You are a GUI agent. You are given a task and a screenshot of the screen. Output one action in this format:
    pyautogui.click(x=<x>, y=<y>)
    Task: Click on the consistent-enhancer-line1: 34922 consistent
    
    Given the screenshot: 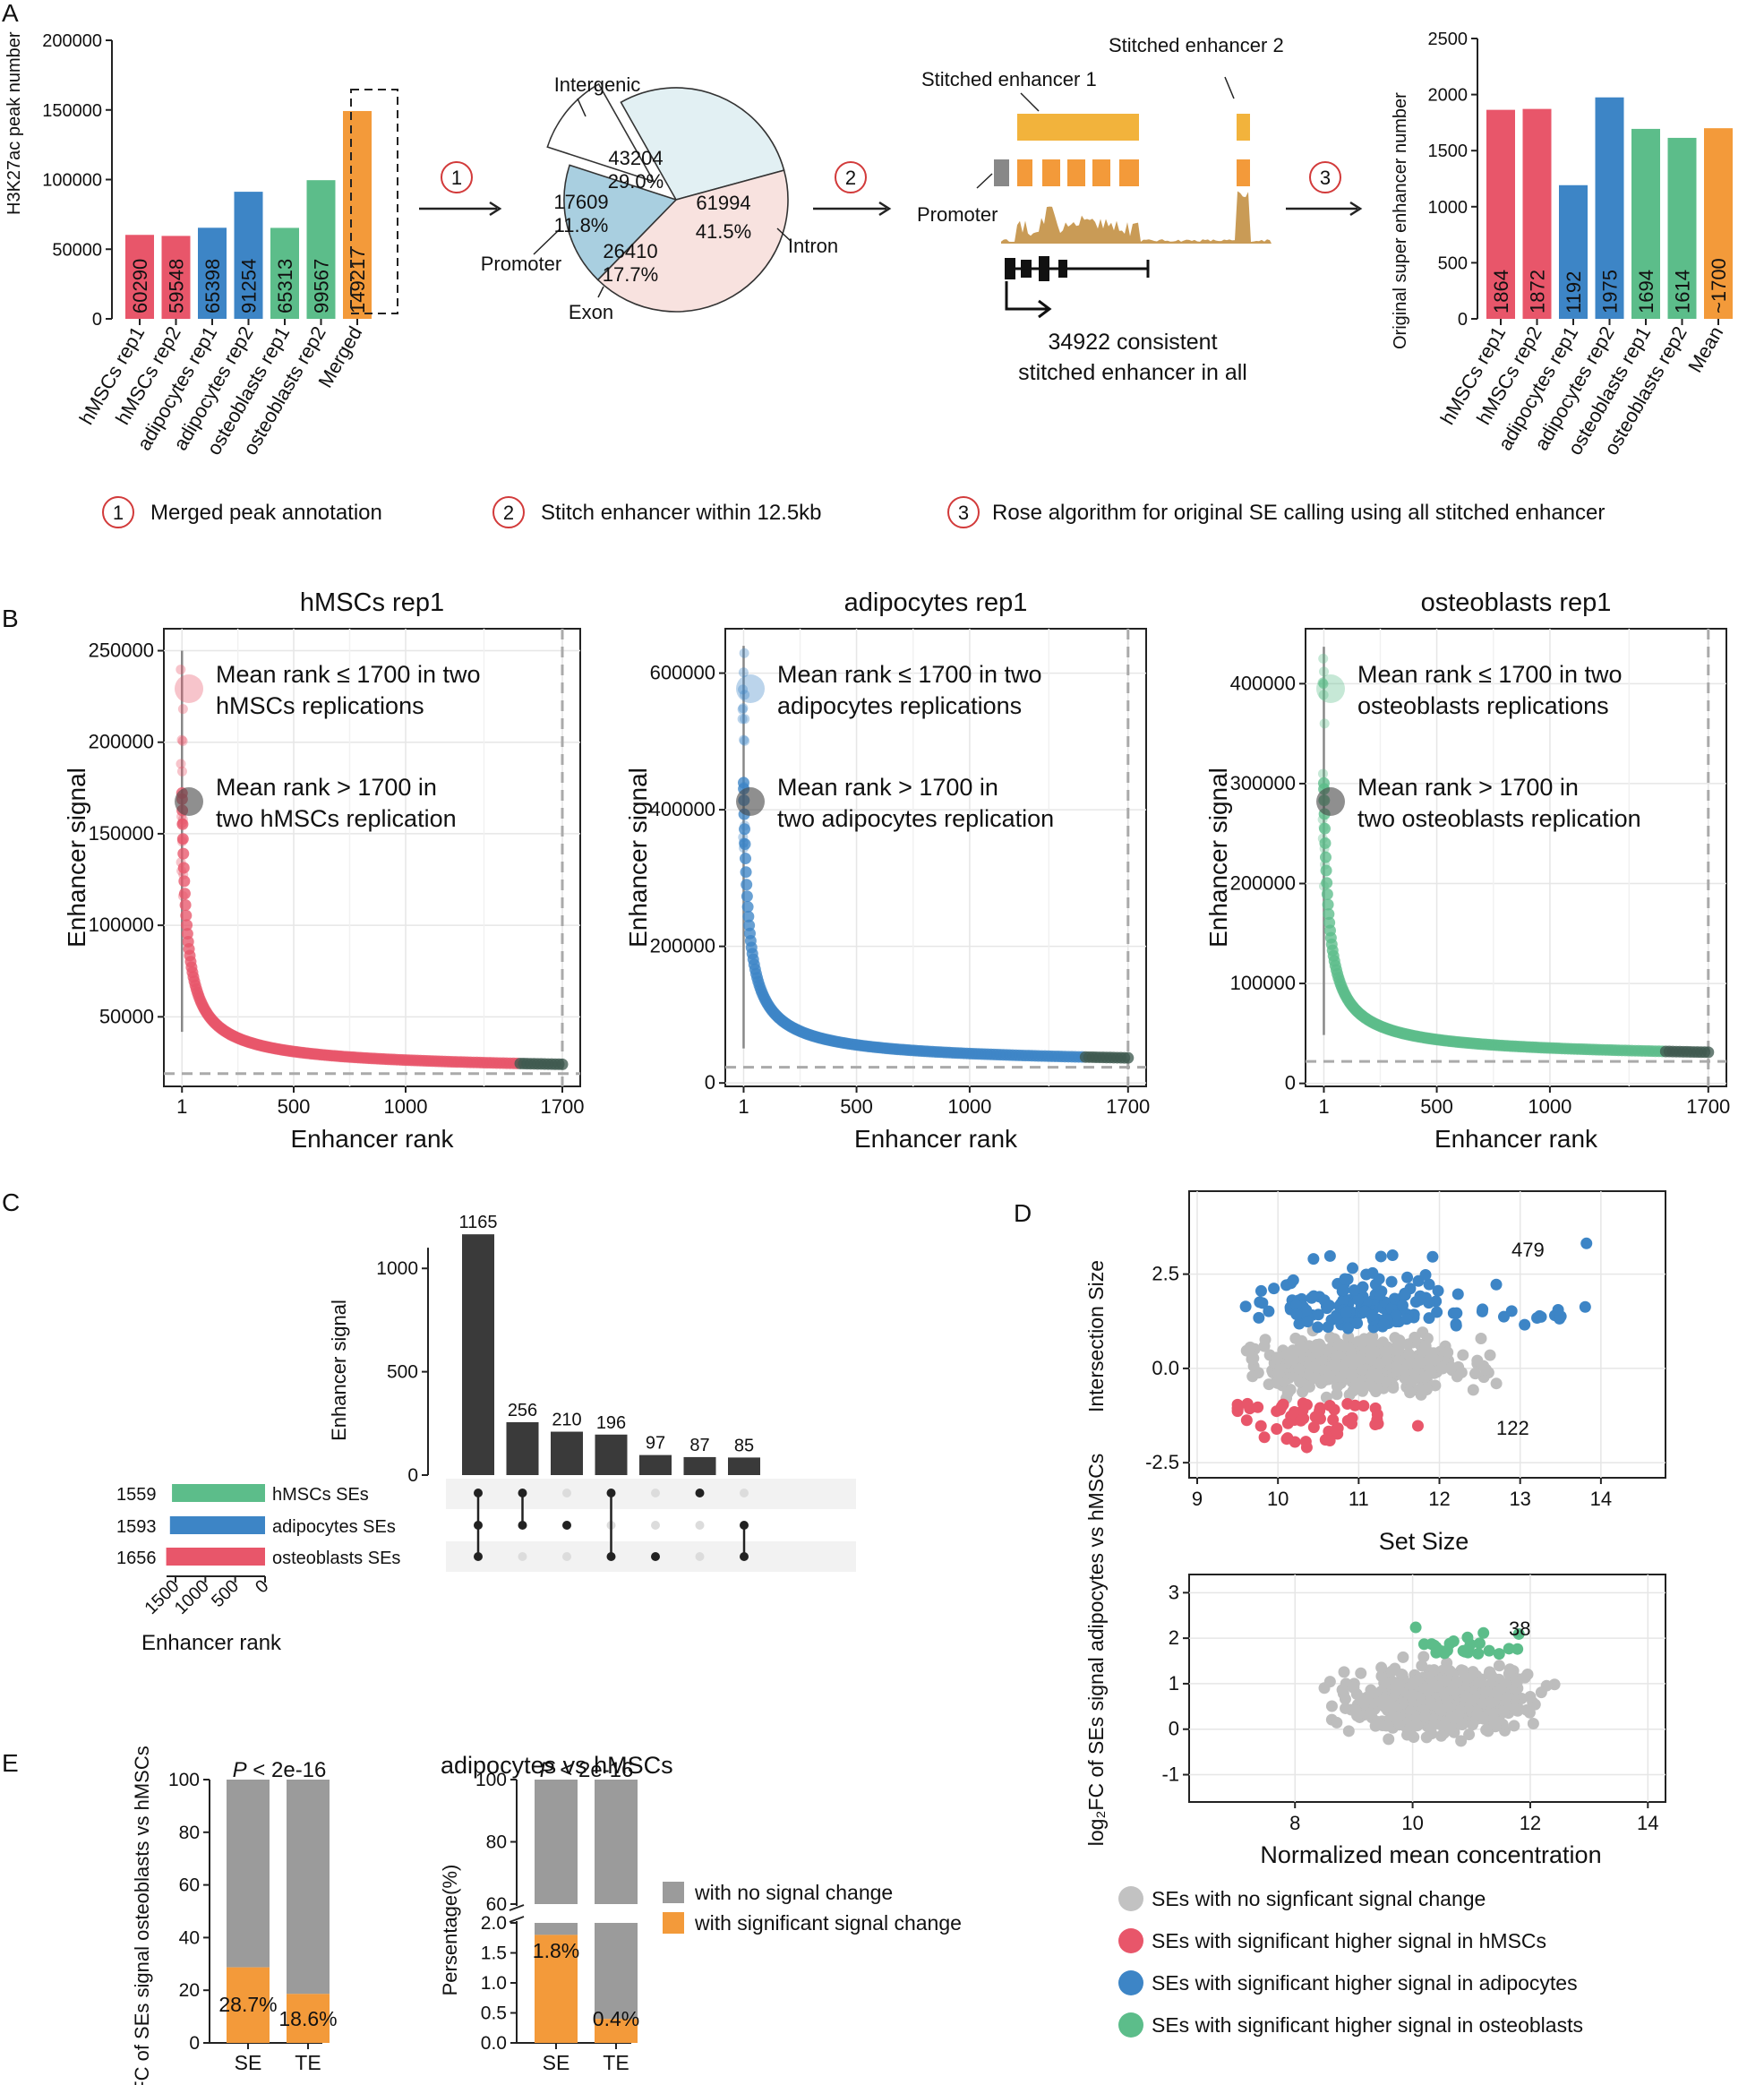 What is the action you would take?
    pyautogui.click(x=1133, y=342)
    